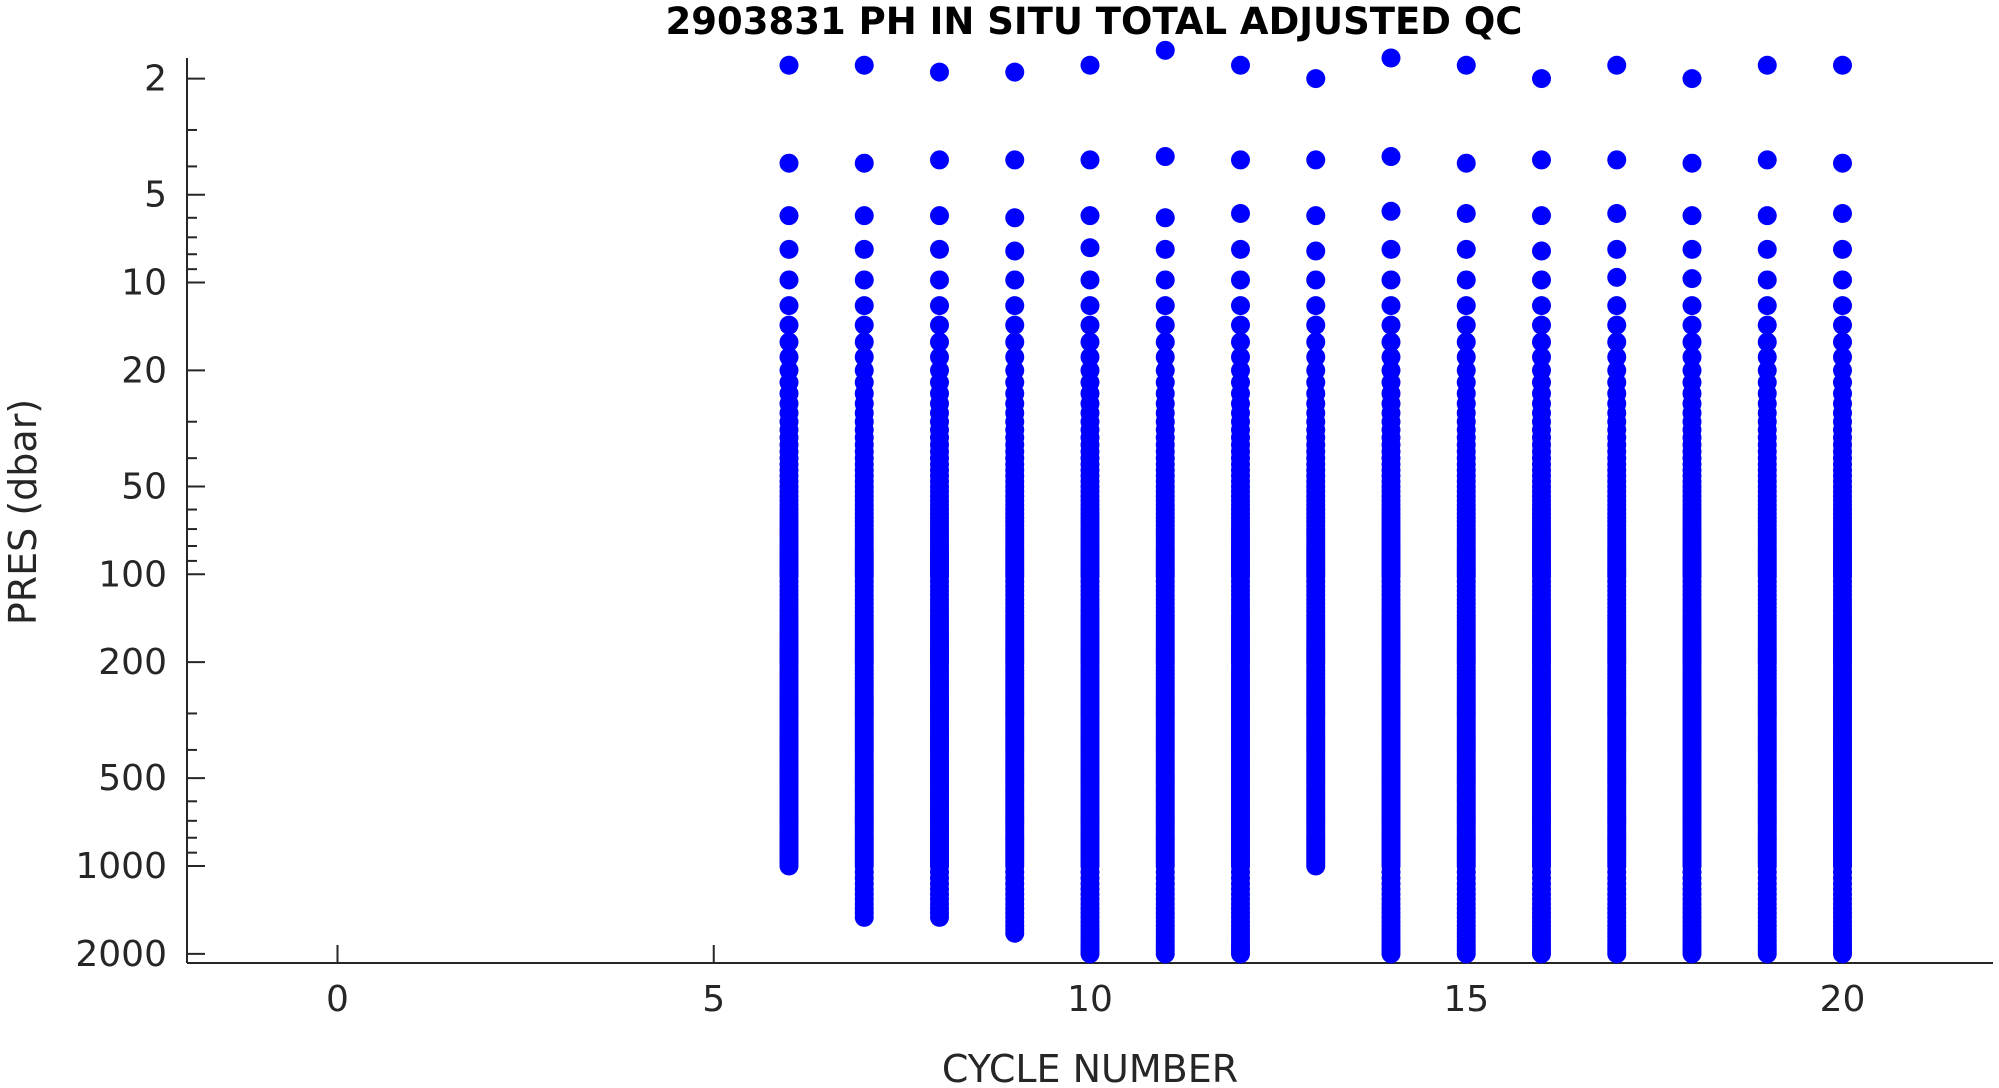  What do you see at coordinates (1843, 999) in the screenshot?
I see `x-tick-label: 20` at bounding box center [1843, 999].